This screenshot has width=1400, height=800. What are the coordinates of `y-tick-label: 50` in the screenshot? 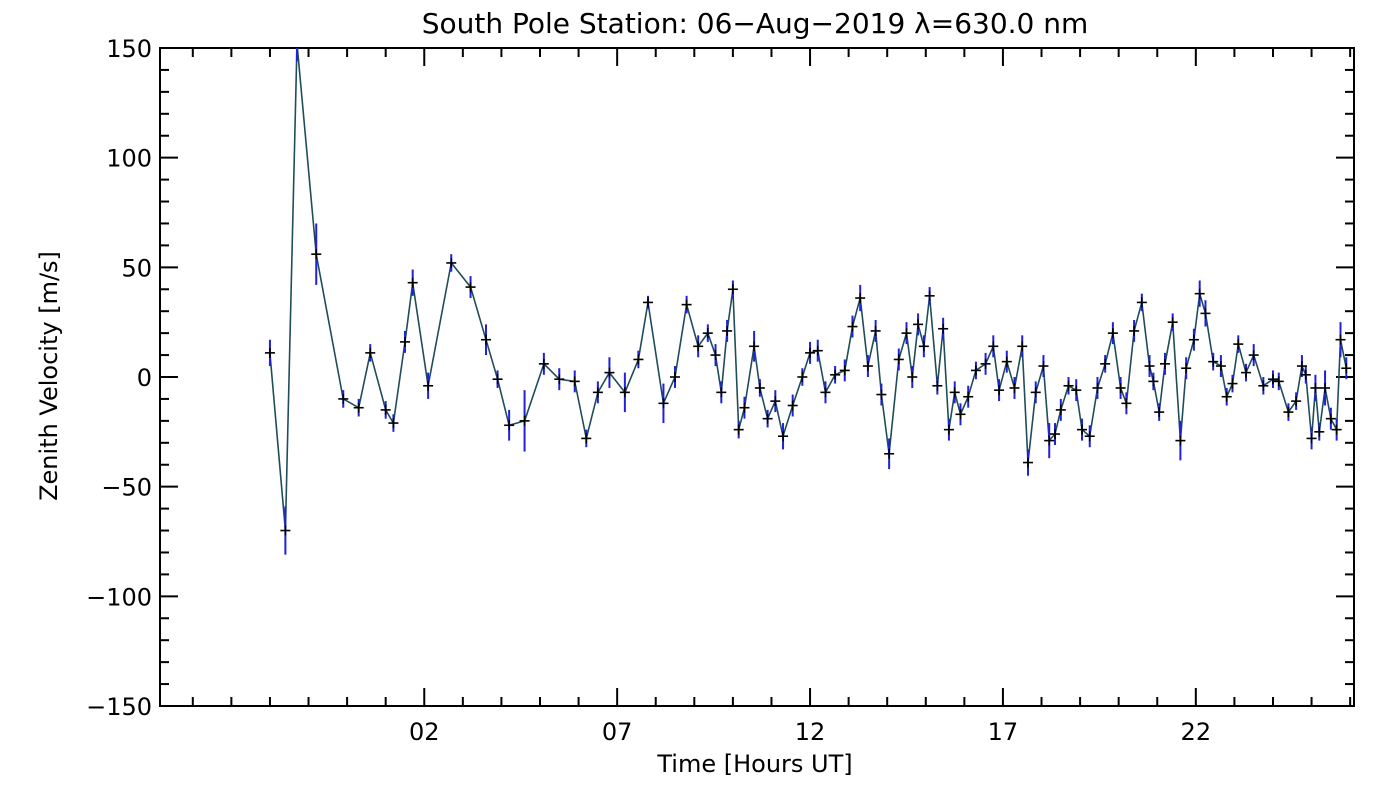 It's located at (136, 268).